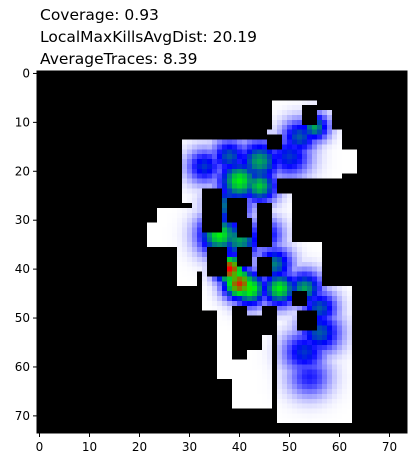 This screenshot has width=416, height=471. I want to click on title-line-local-max-kills: LocalMaxKillsAvgDist: 20.19, so click(148, 37).